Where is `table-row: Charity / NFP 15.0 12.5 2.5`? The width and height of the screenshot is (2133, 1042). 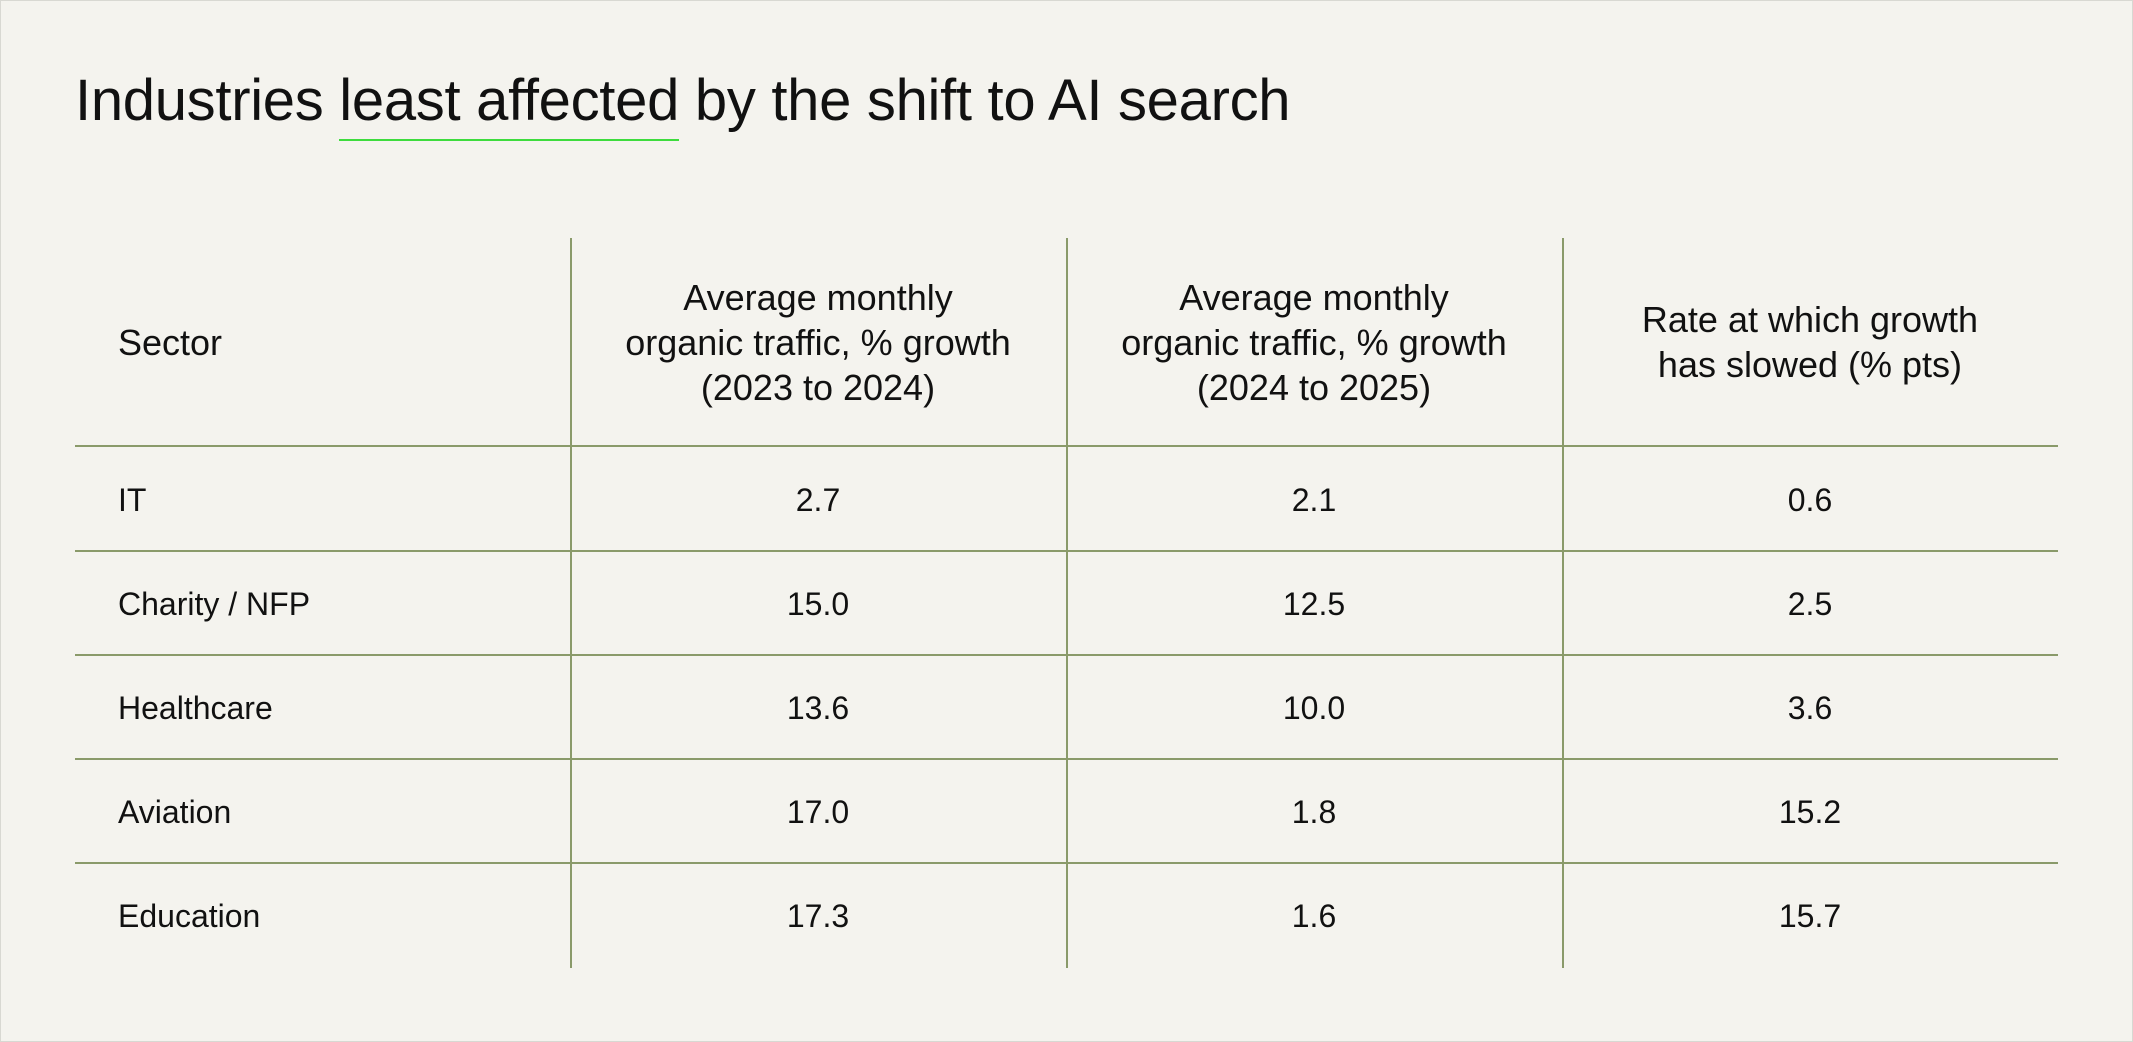
table-row: Charity / NFP 15.0 12.5 2.5 is located at coordinates (1066, 604).